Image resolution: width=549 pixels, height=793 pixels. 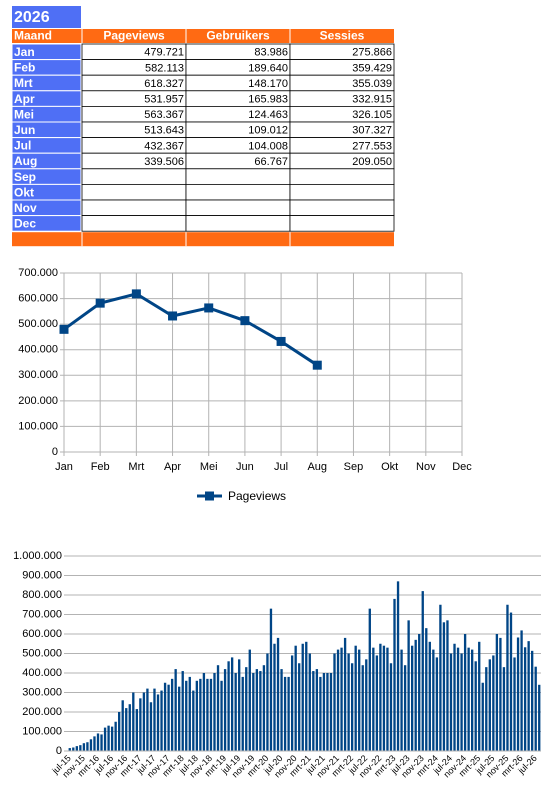 What do you see at coordinates (268, 84) in the screenshot?
I see `cell-value: 148.170` at bounding box center [268, 84].